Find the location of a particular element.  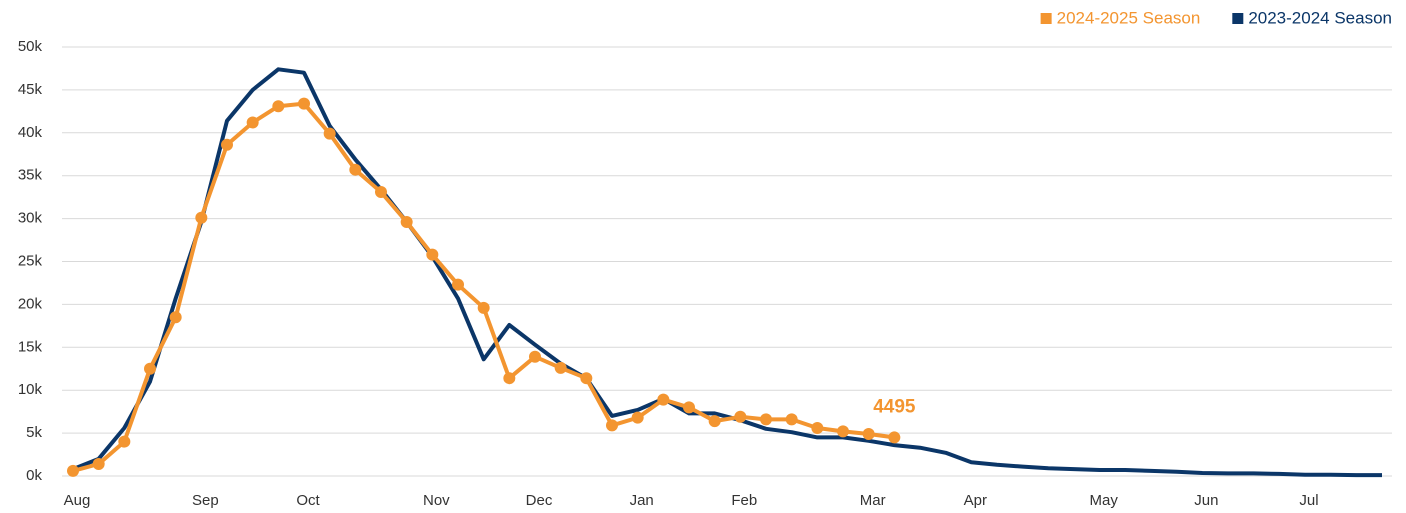

y-tick-label: 50k is located at coordinates (30, 46).